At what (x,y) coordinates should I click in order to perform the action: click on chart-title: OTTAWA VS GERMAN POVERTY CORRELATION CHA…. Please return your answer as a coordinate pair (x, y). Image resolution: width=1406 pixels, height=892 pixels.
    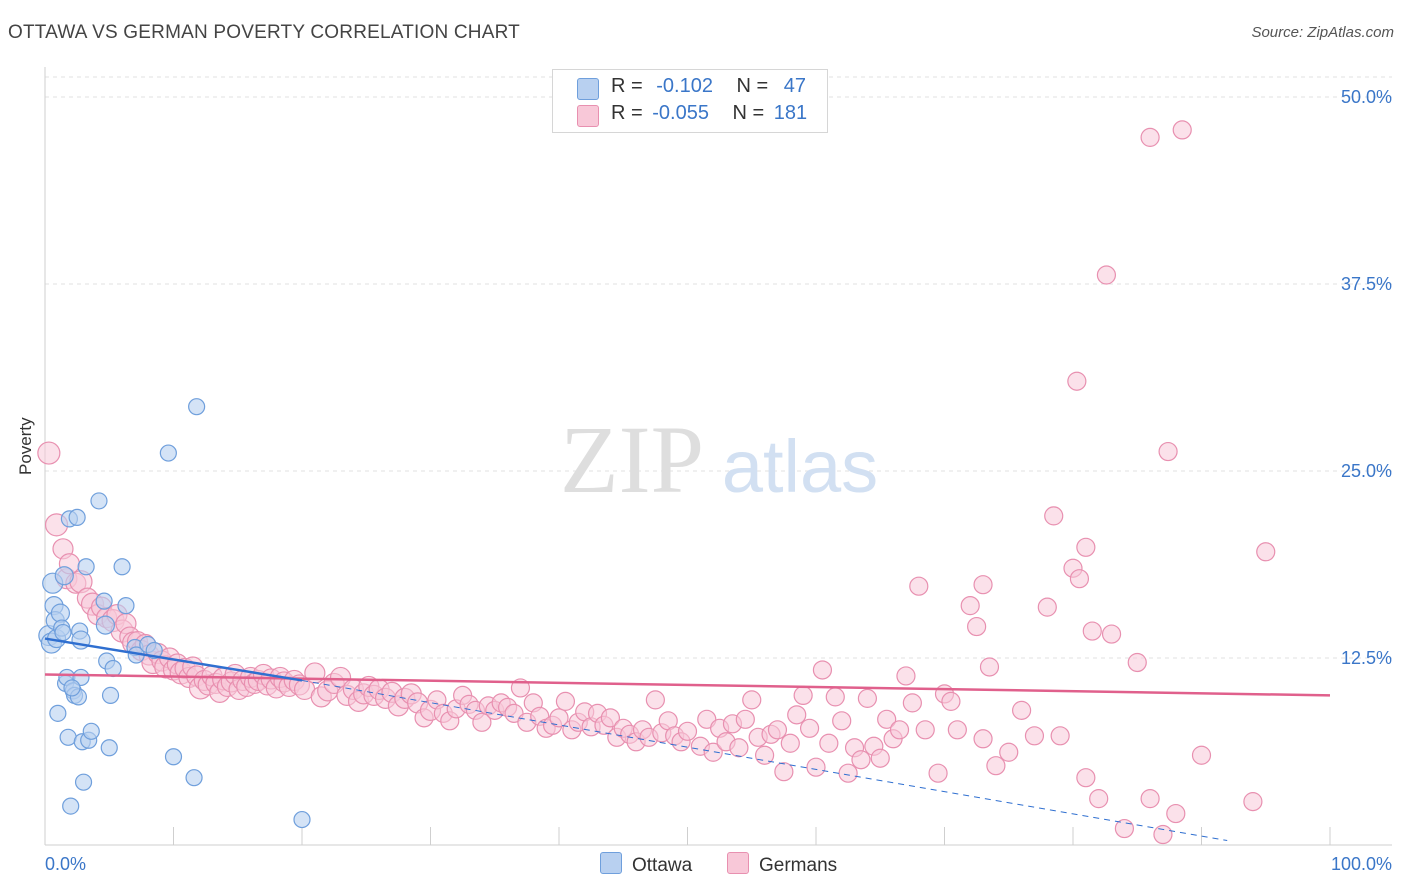
    Looking at the image, I should click on (264, 32).